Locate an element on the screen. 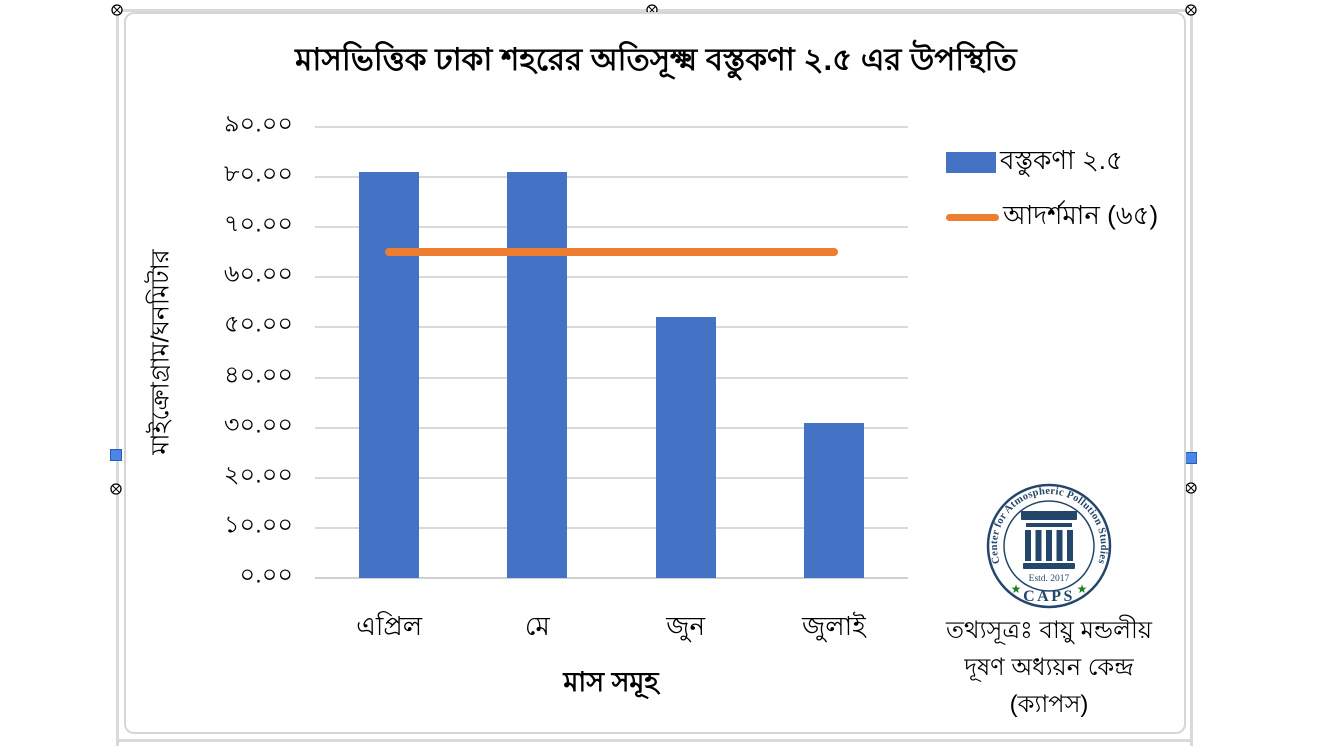 The image size is (1327, 746). legend-label-standard: আদর্শমান (৬৫) is located at coordinates (1081, 215).